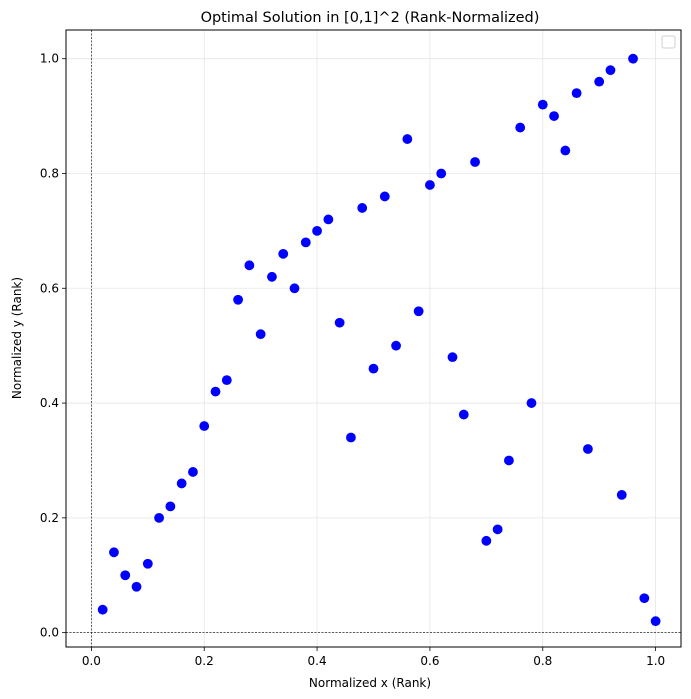 This screenshot has height=699, width=691. What do you see at coordinates (49, 288) in the screenshot?
I see `y-tick-label: 0.6` at bounding box center [49, 288].